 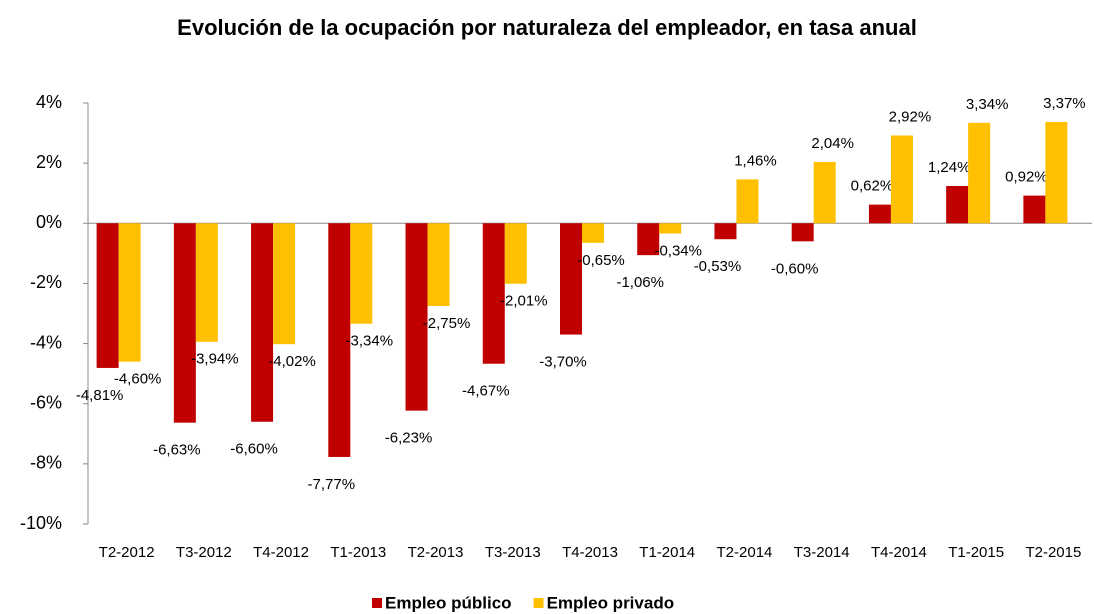 What do you see at coordinates (177, 450) in the screenshot?
I see `data-label: -6,63%` at bounding box center [177, 450].